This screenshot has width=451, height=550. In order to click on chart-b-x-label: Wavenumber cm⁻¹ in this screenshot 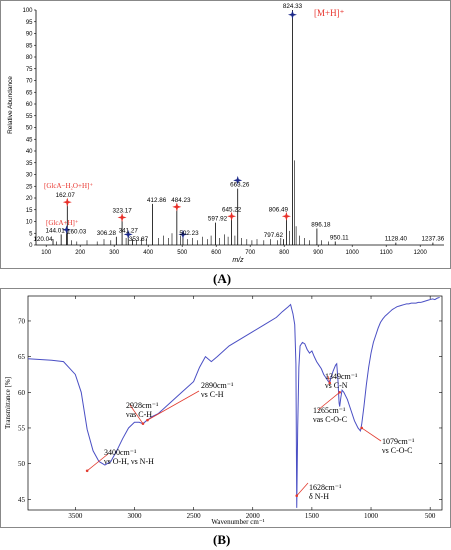, I will do `click(237, 522)`.